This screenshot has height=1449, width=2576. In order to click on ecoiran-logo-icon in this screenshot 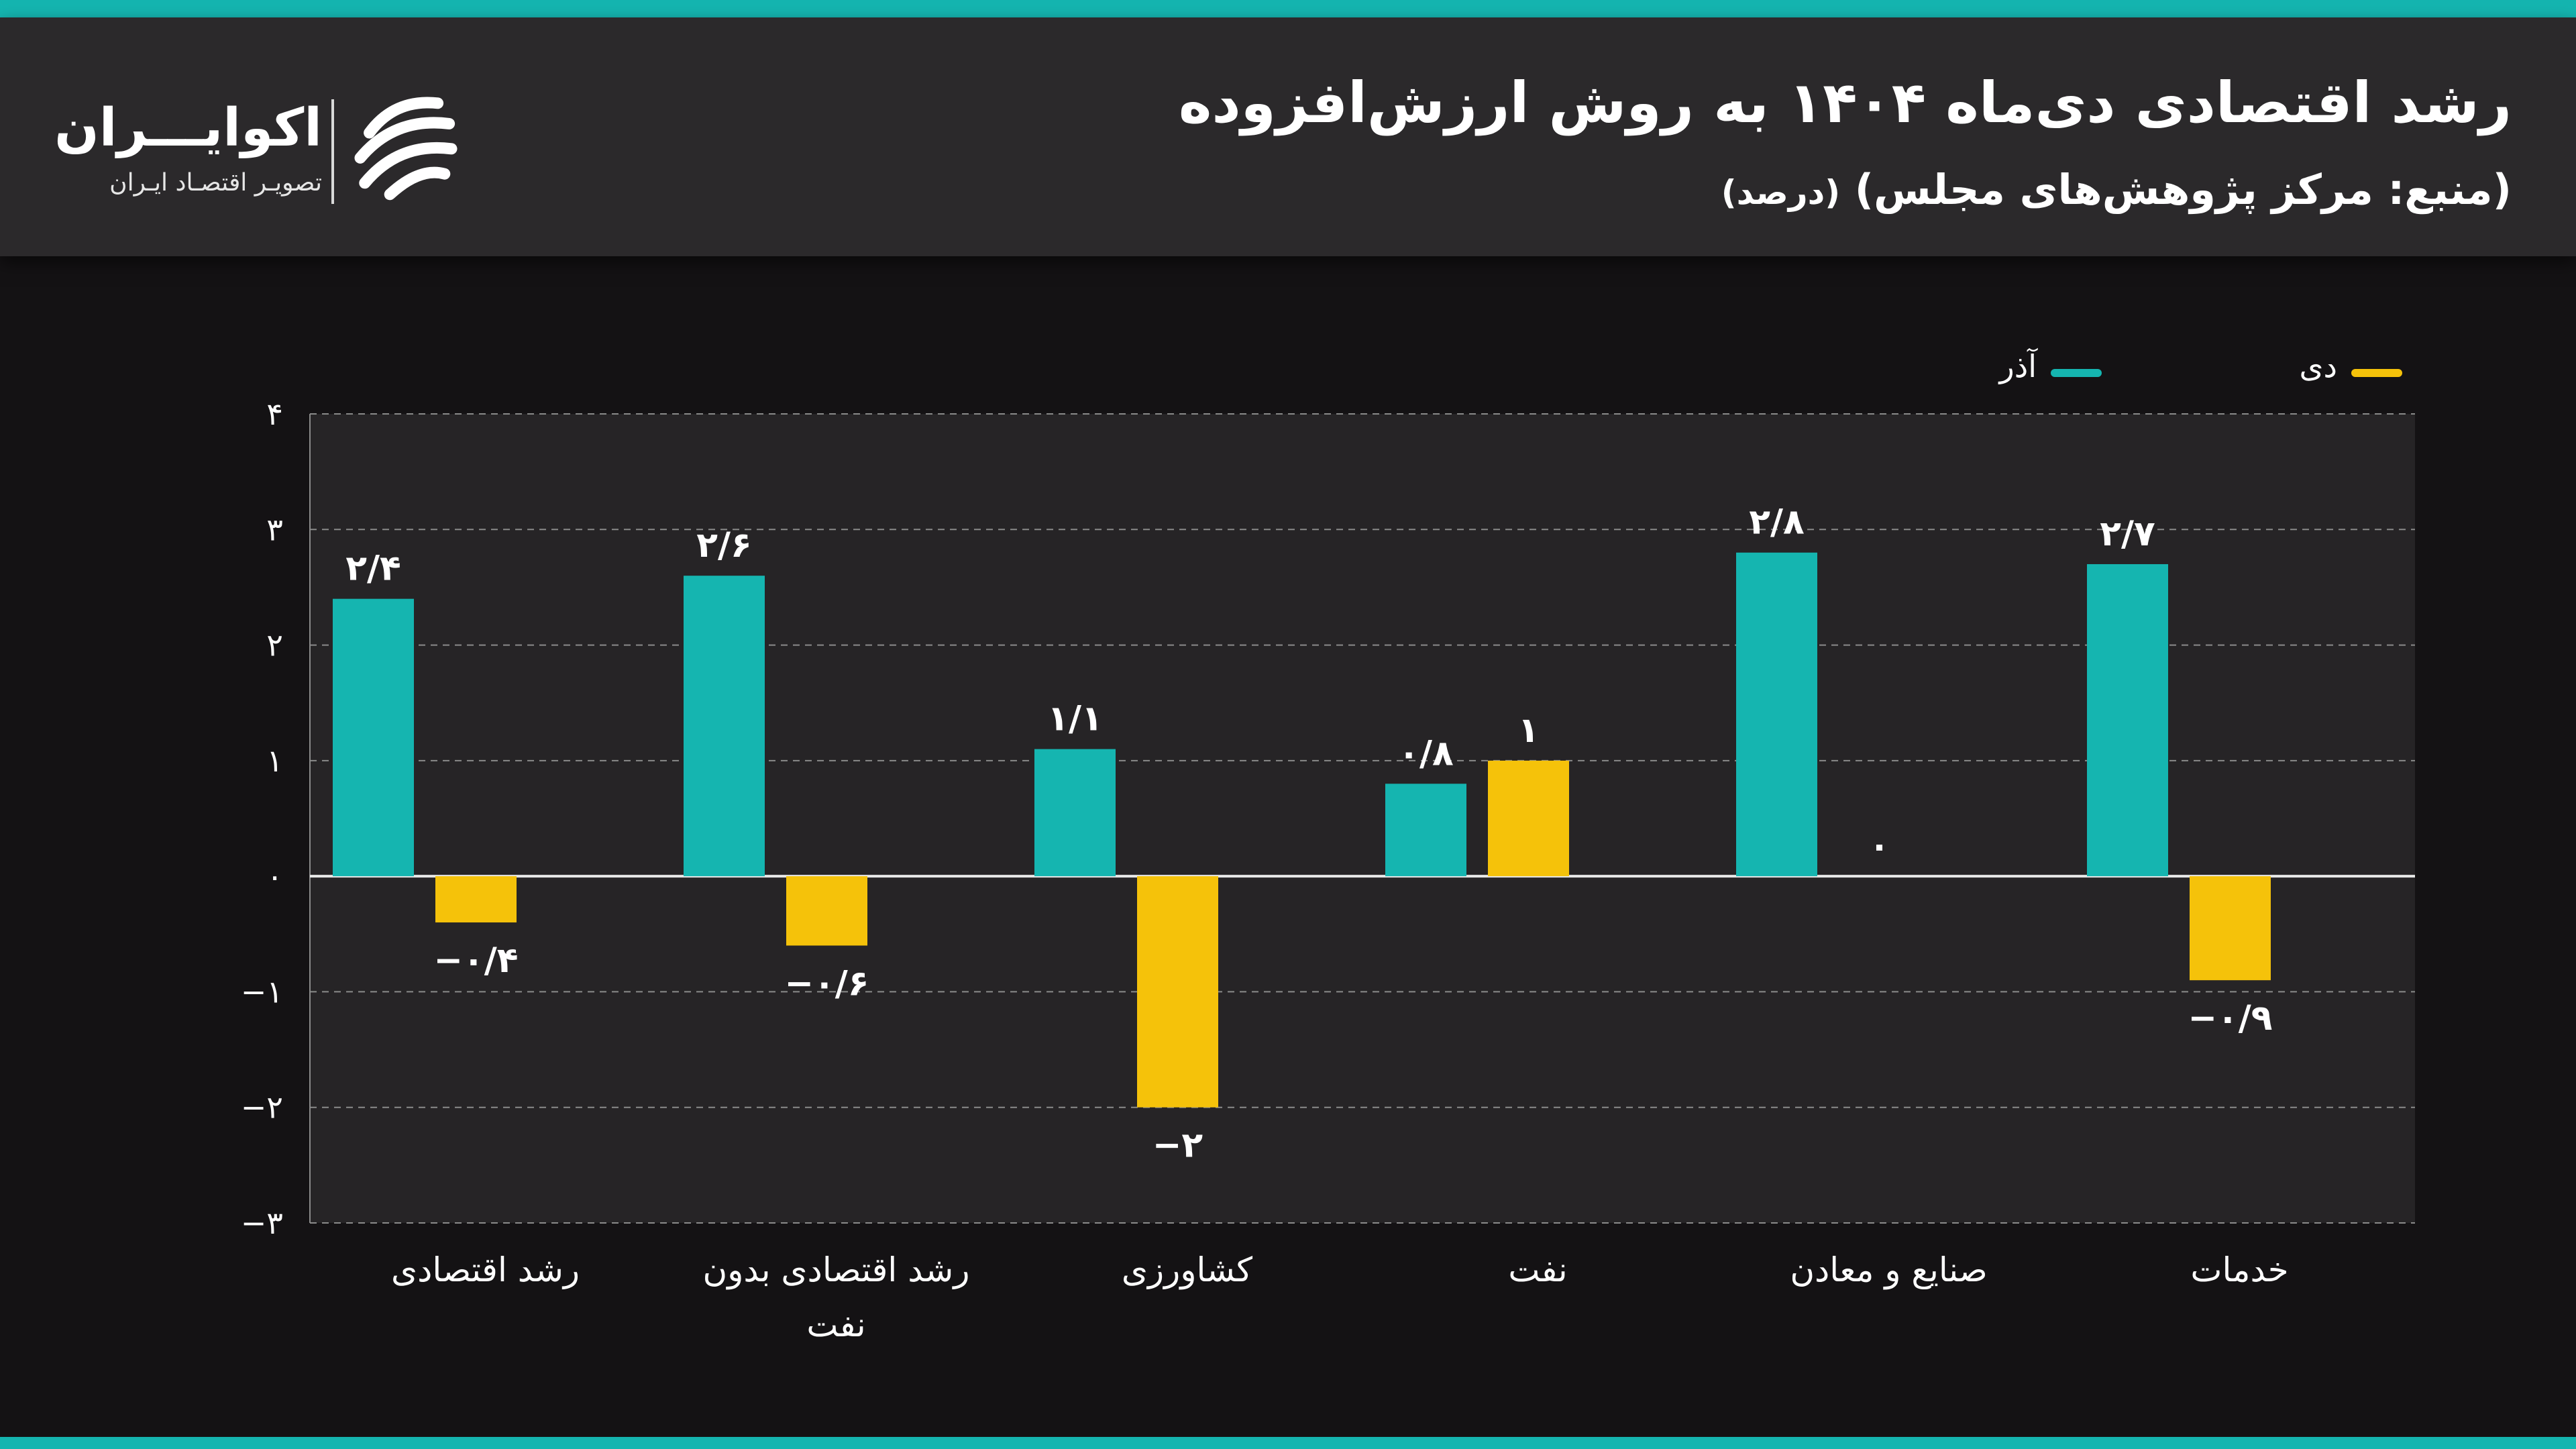, I will do `click(406, 149)`.